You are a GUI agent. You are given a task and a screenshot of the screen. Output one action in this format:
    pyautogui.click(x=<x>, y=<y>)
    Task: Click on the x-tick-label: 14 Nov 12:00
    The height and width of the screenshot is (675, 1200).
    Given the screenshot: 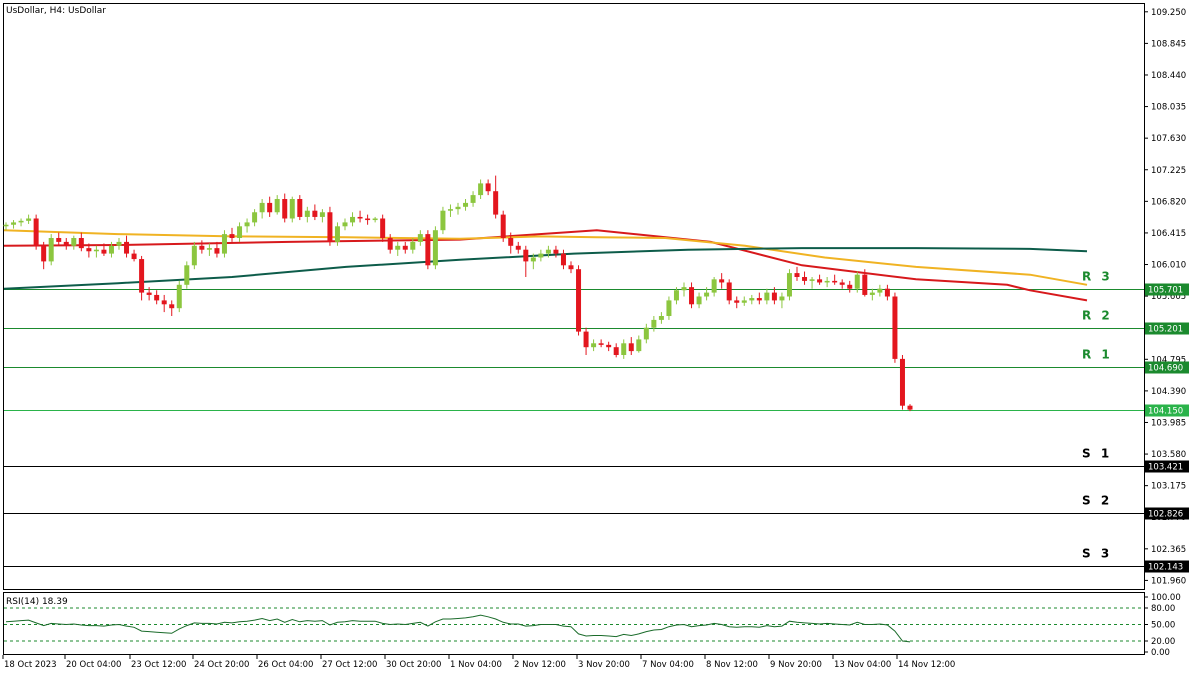 What is the action you would take?
    pyautogui.click(x=926, y=665)
    